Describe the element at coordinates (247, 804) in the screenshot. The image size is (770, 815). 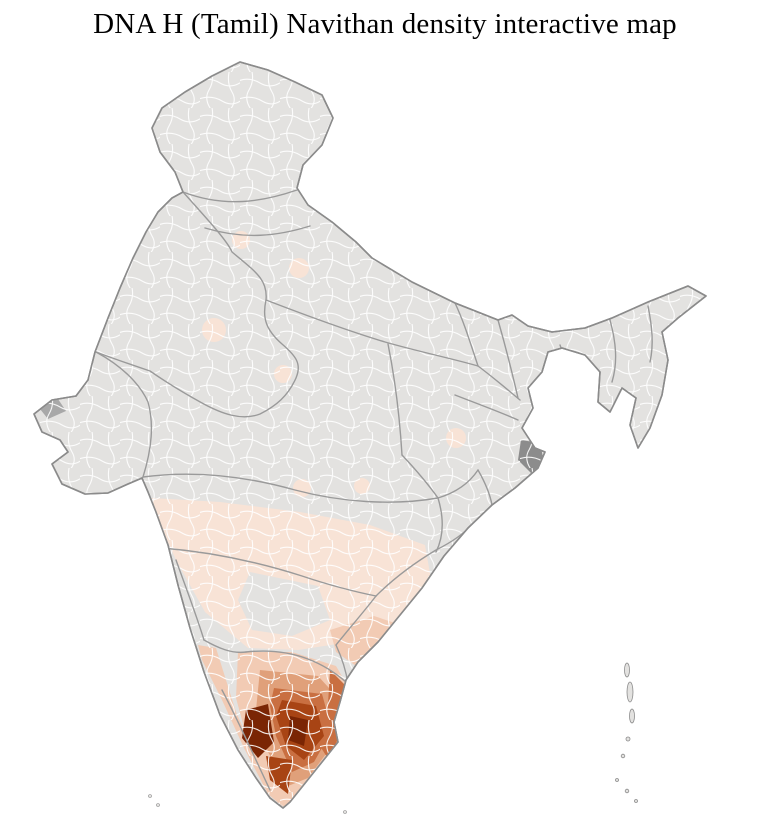
I see `small-island-dots` at that location.